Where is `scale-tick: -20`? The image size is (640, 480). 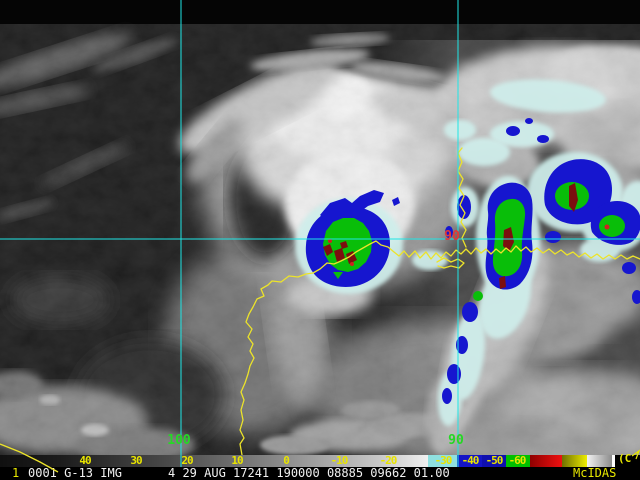
scale-tick: -20 is located at coordinates (388, 460).